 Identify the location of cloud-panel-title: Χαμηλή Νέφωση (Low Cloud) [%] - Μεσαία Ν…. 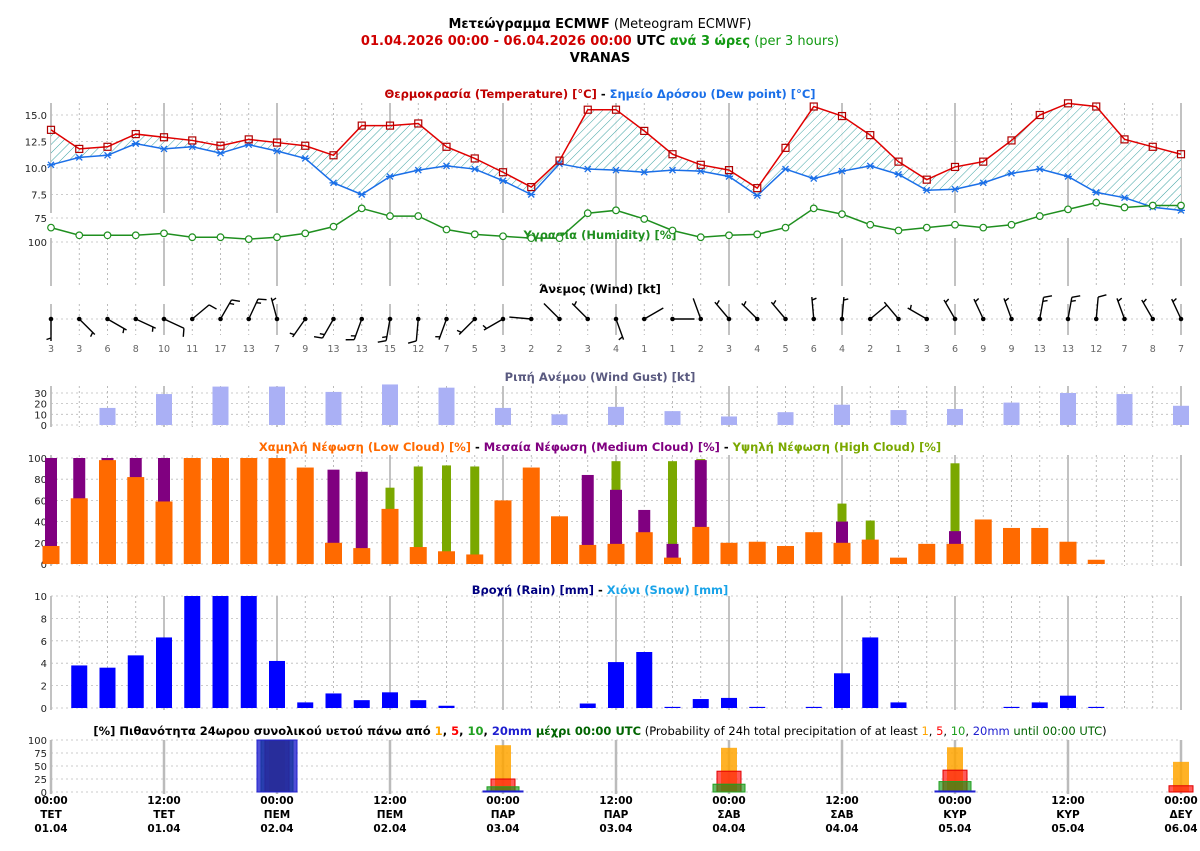
(600, 447).